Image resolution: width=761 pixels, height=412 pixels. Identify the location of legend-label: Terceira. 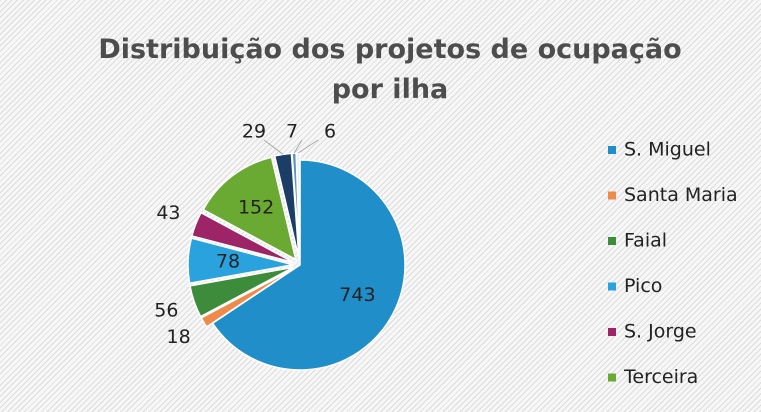
(660, 377).